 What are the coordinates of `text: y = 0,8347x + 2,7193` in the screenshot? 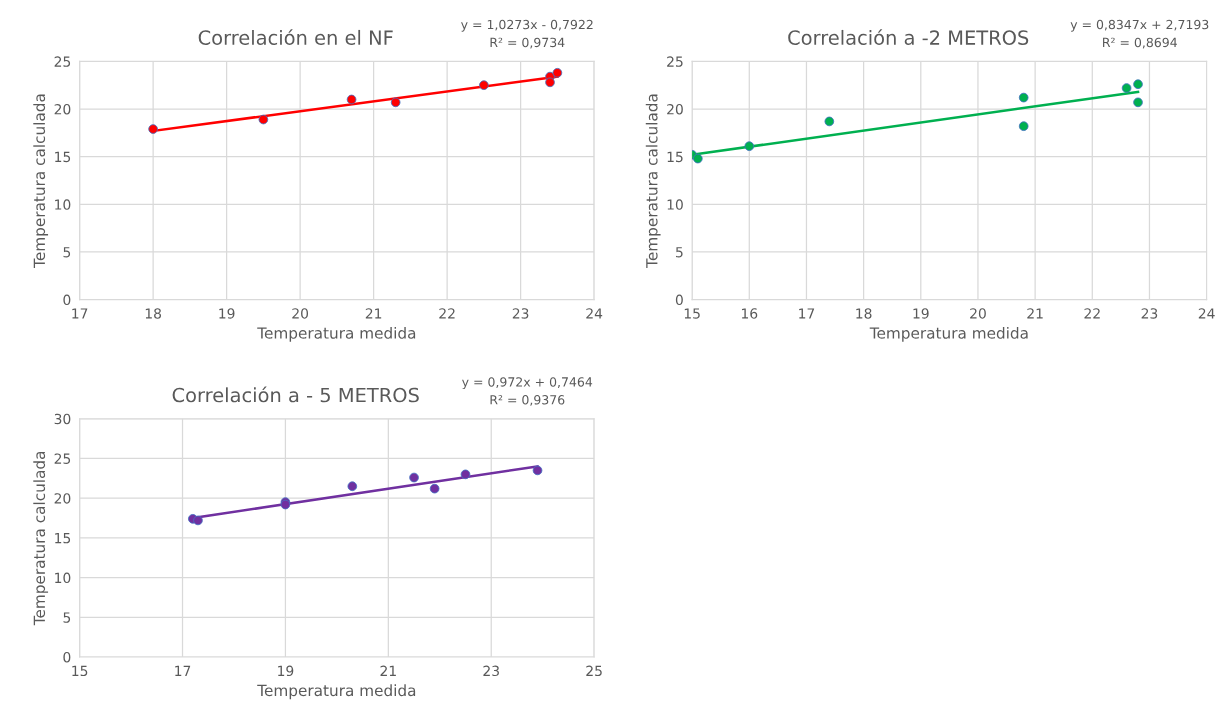 It's located at (1139, 25).